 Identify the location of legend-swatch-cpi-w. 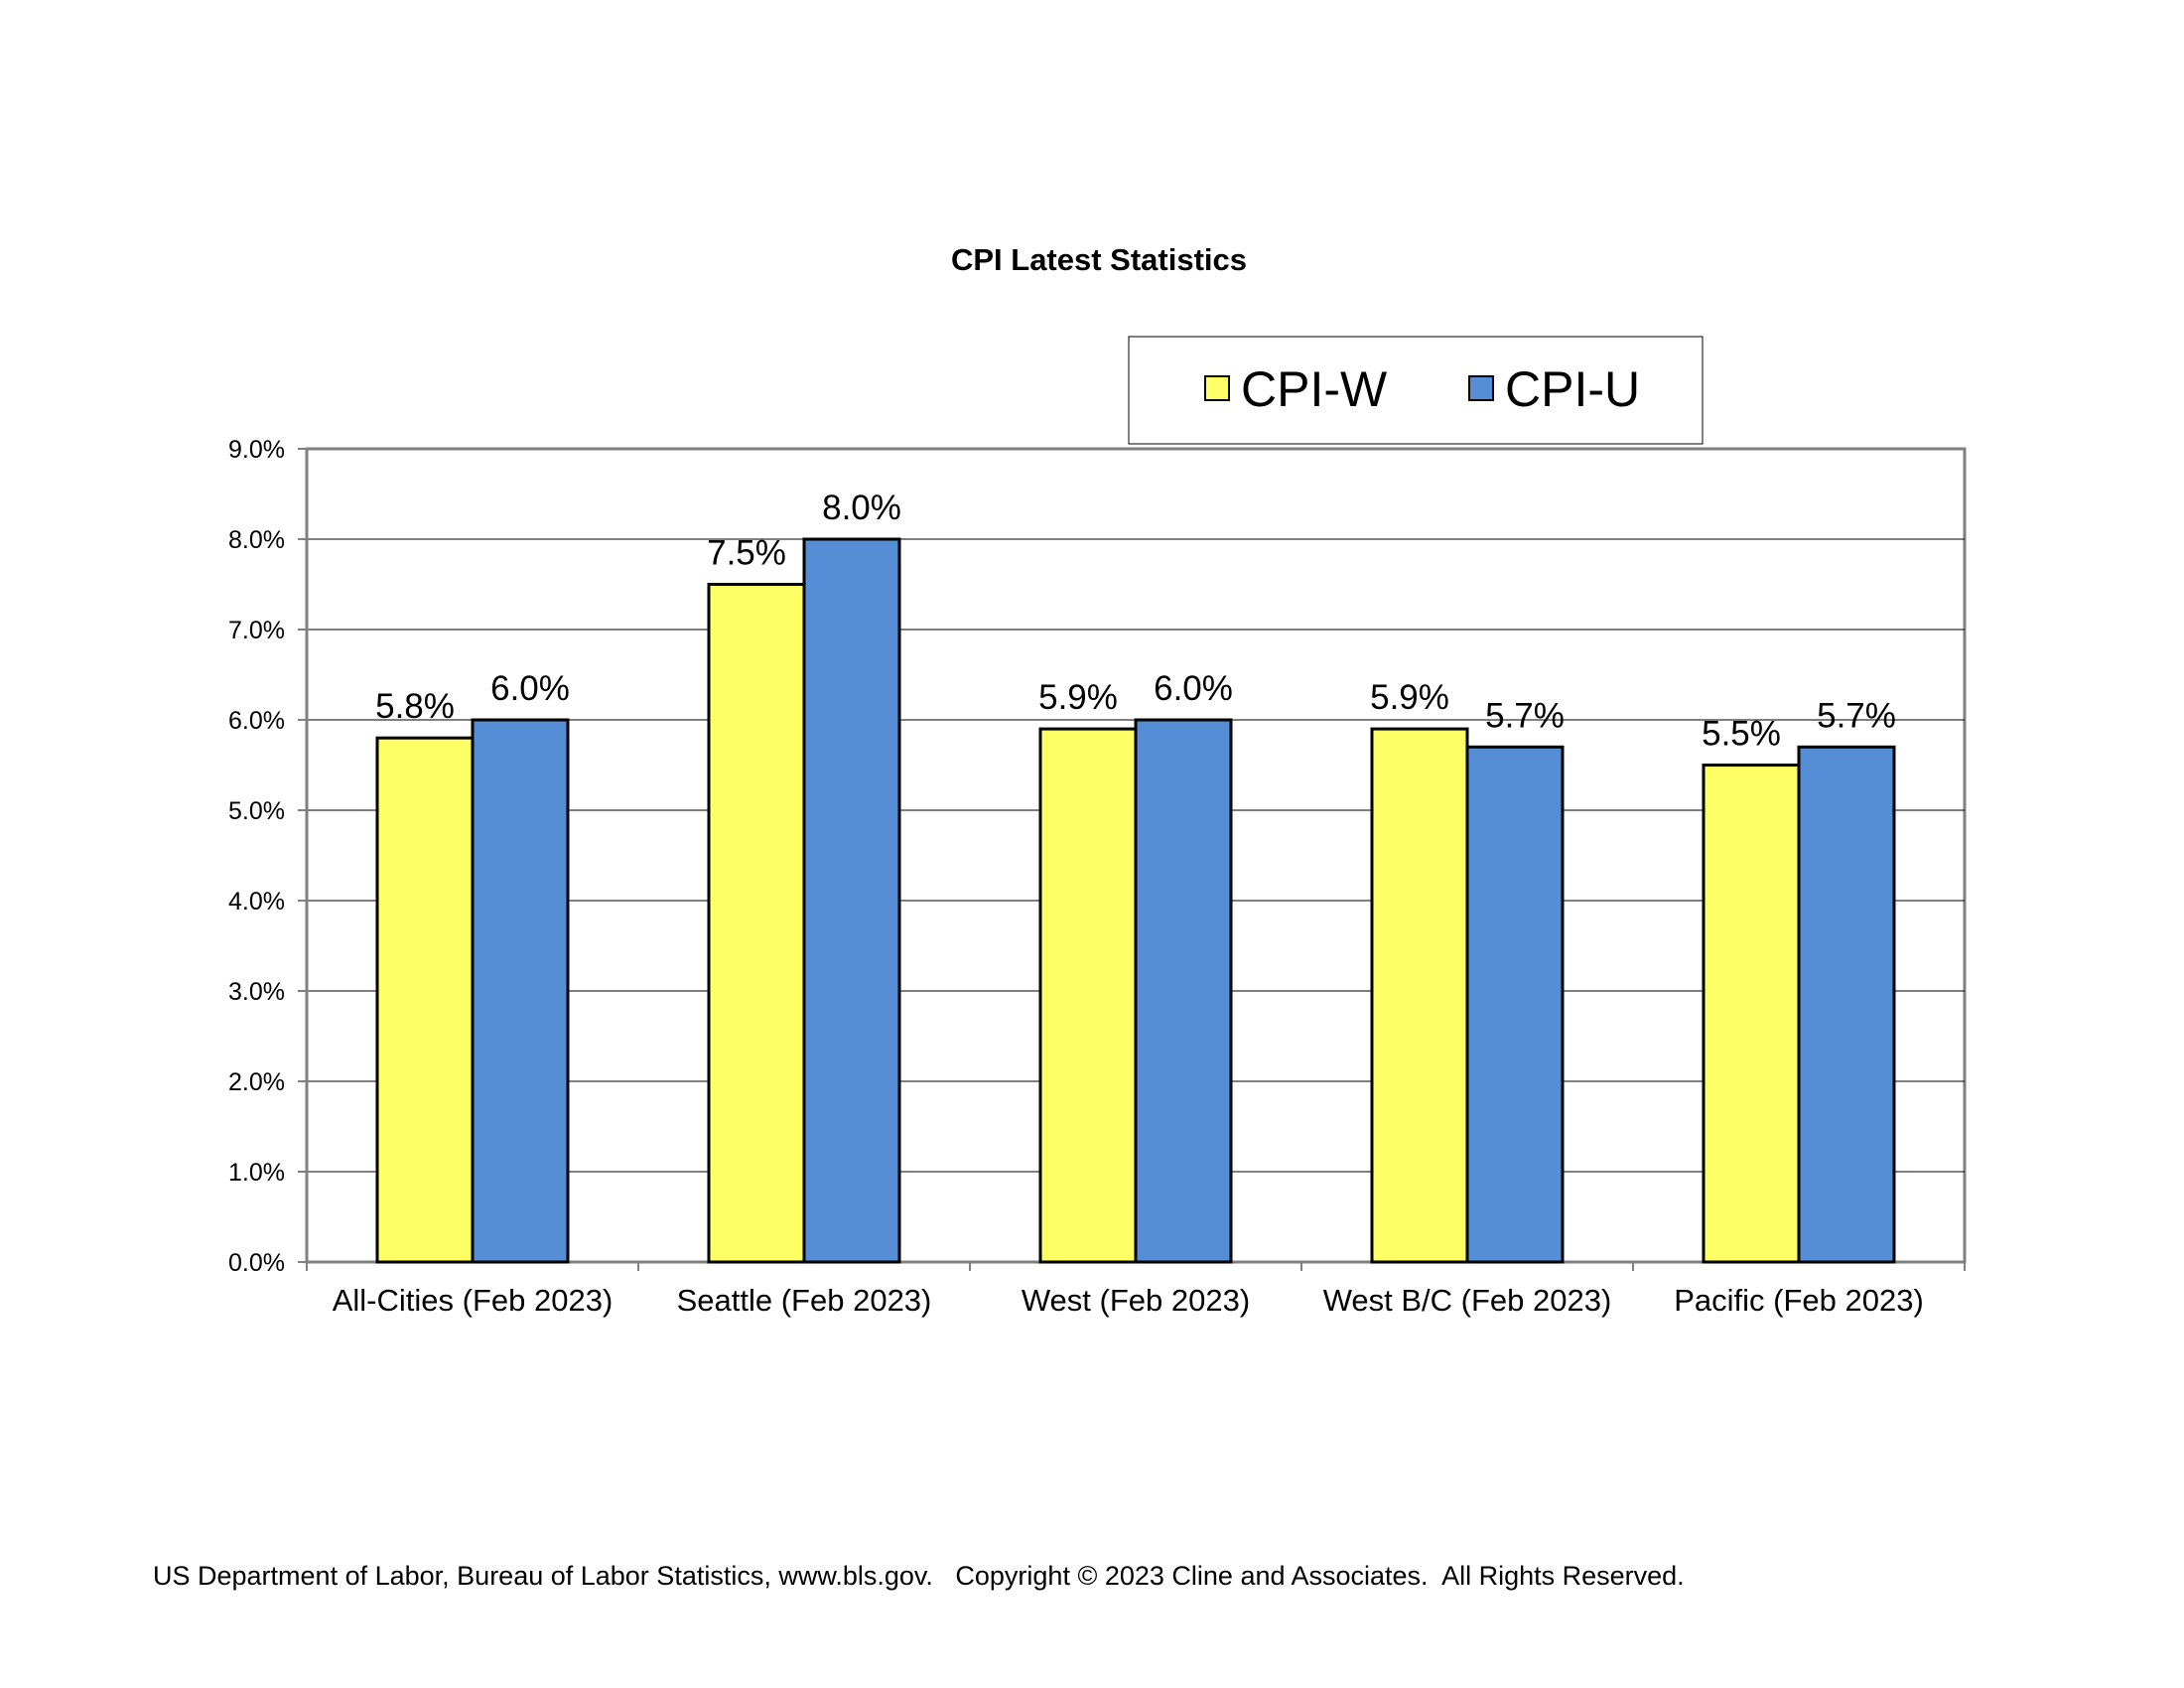
(1217, 388).